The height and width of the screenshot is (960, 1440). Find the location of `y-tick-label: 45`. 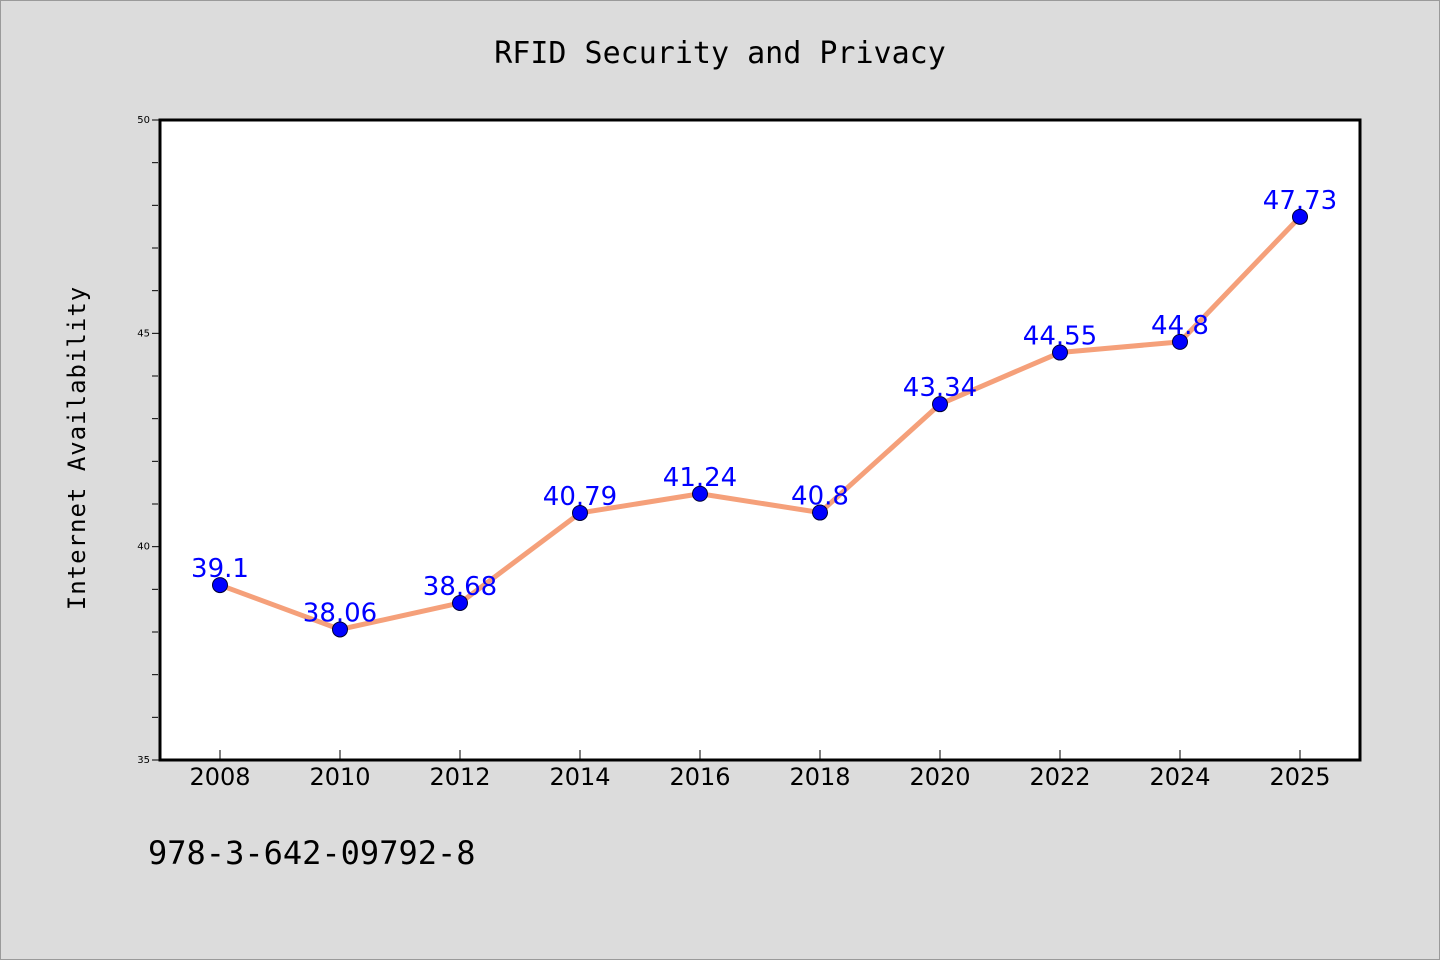

y-tick-label: 45 is located at coordinates (143, 333).